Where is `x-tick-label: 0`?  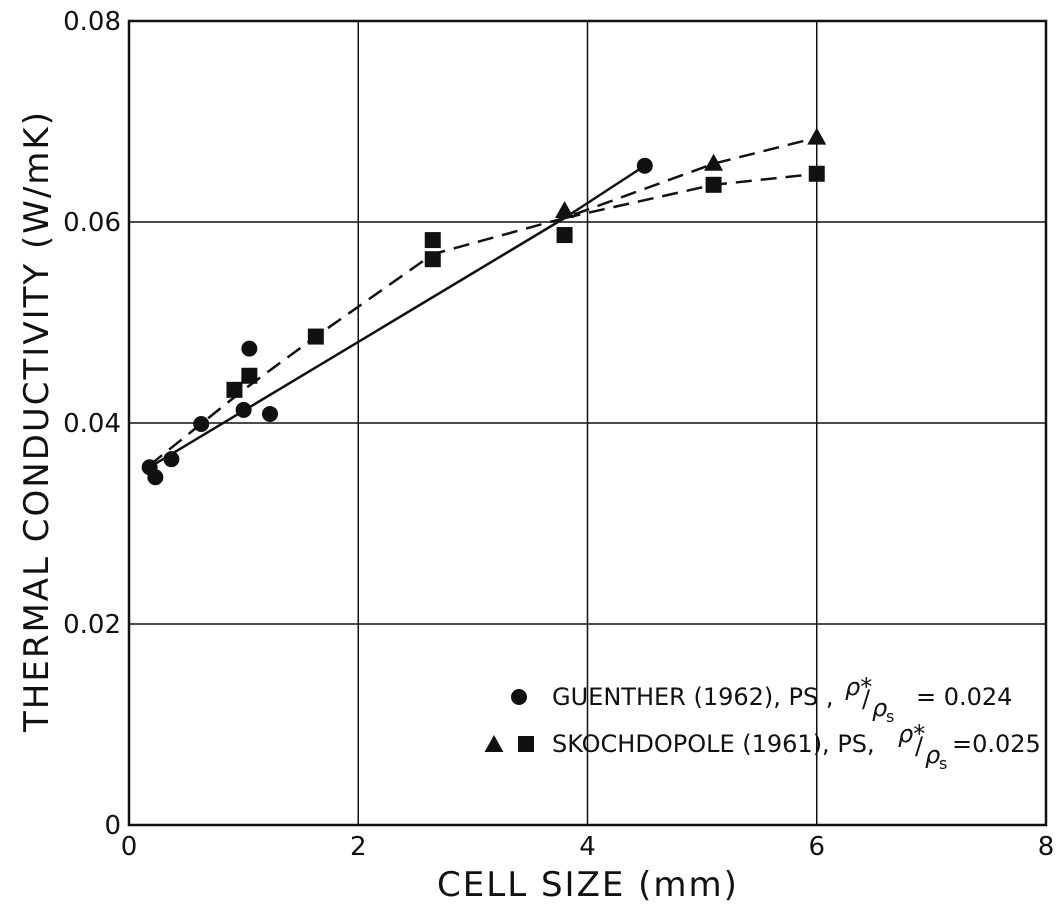
x-tick-label: 0 is located at coordinates (129, 847).